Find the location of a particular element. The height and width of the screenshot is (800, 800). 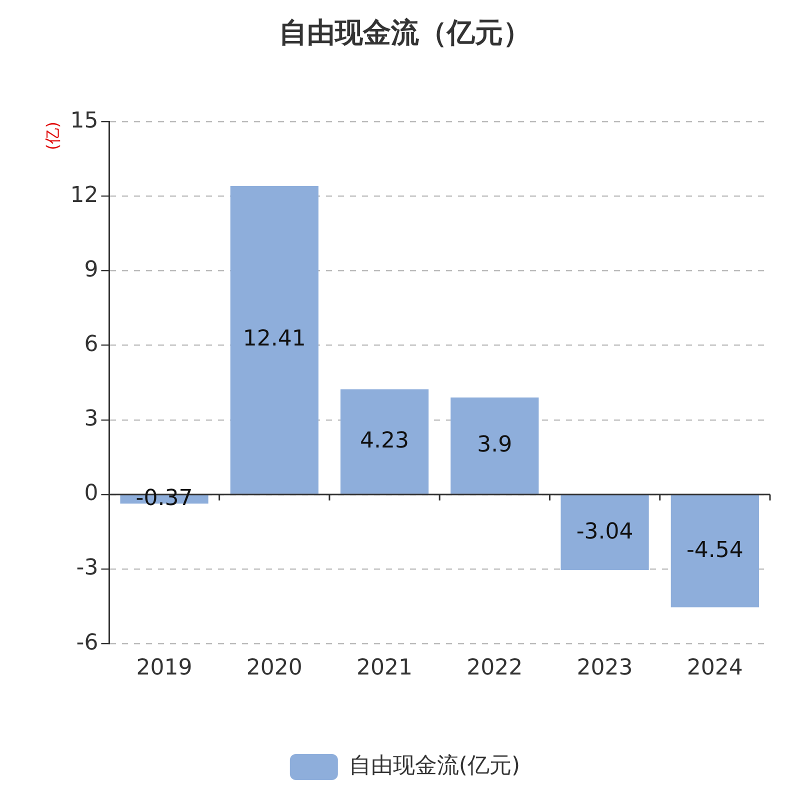

y-tick-label: 9 is located at coordinates (91, 269).